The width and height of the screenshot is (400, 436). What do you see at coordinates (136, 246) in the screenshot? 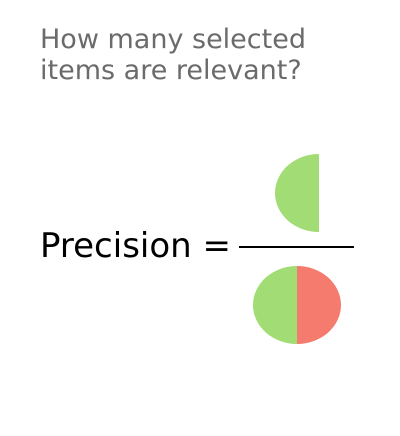
I see `precision-label: Precision =` at bounding box center [136, 246].